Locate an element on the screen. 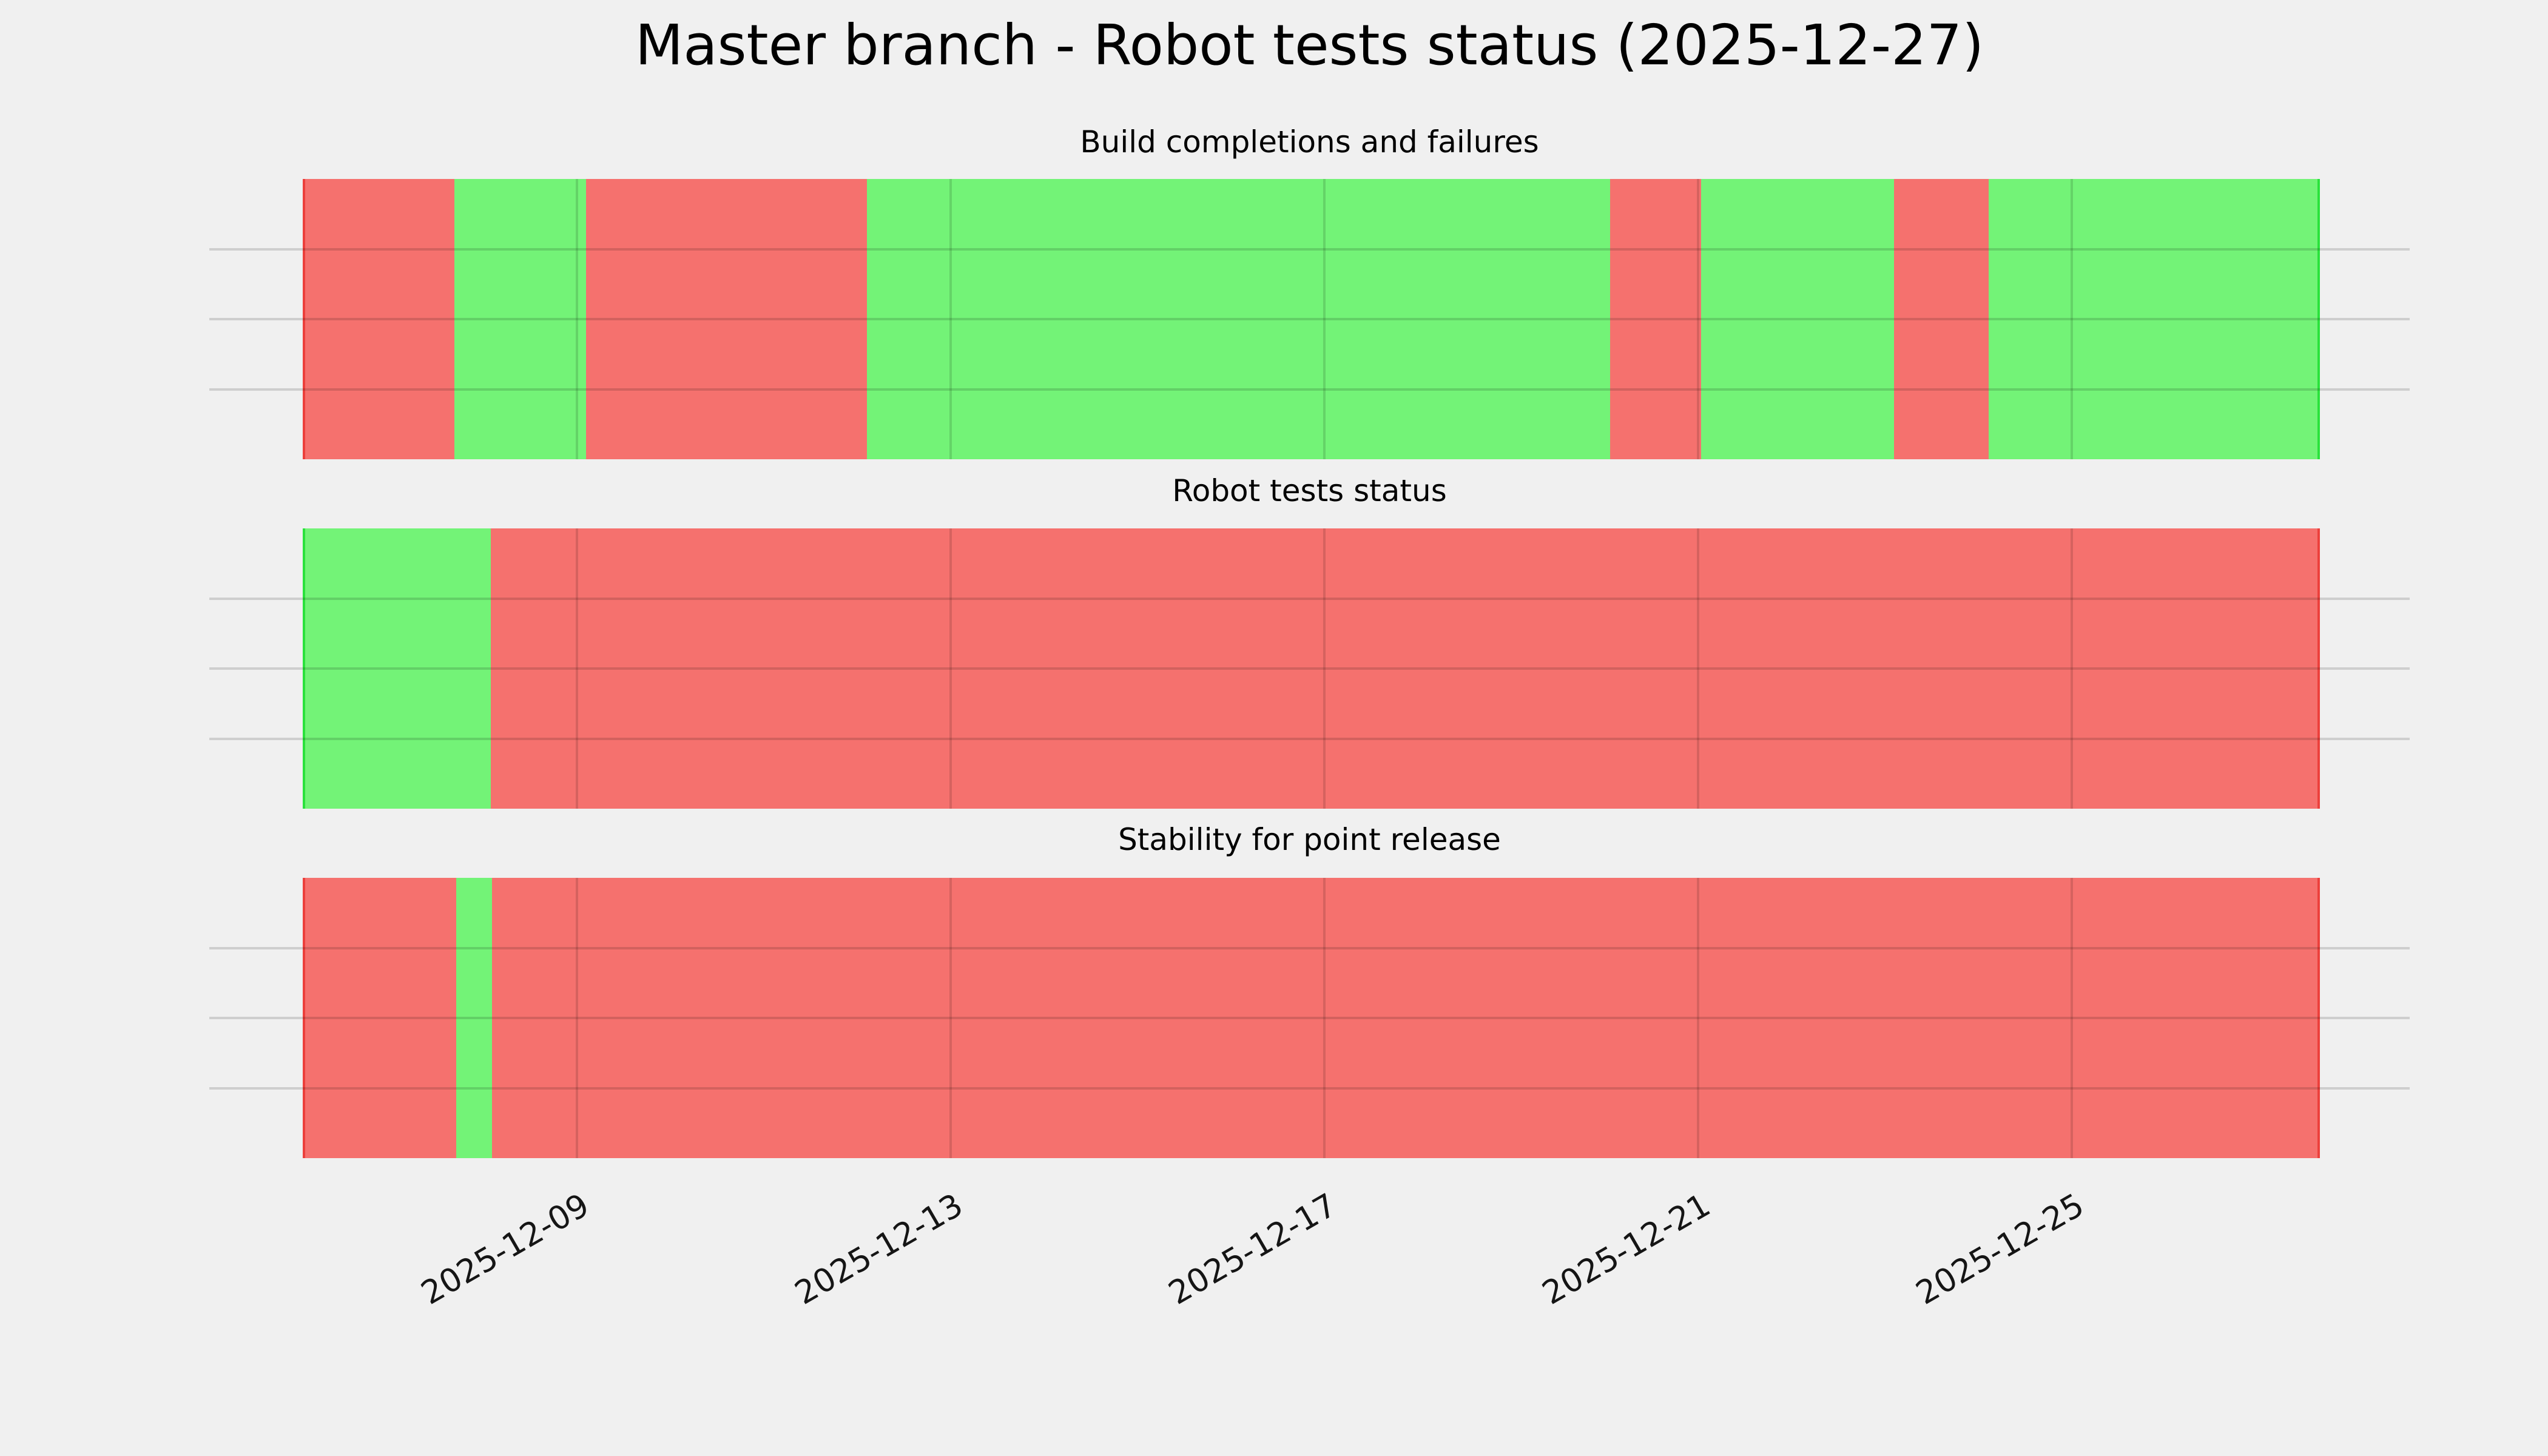 This screenshot has height=1456, width=2548. subplot-title: Build completions and failures is located at coordinates (1309, 142).